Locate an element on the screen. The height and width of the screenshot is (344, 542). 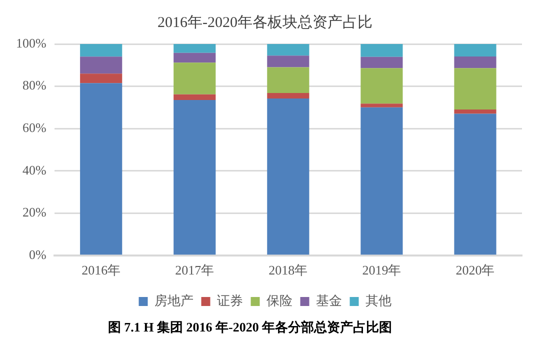
x-tick-label: 2020年 is located at coordinates (475, 270).